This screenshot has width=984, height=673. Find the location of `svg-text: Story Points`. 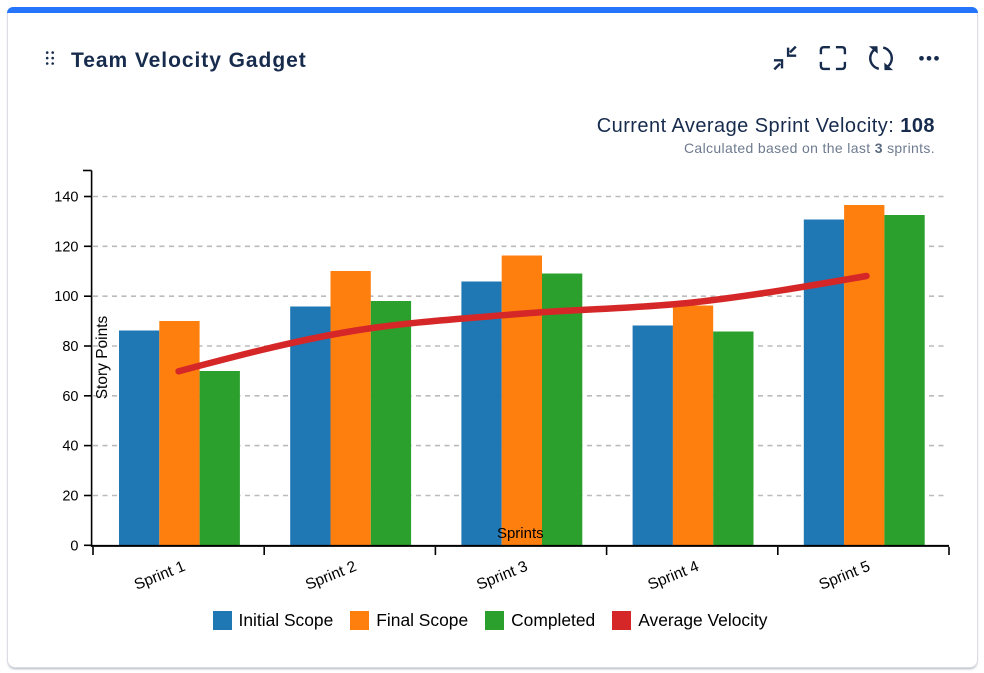

svg-text: Story Points is located at coordinates (102, 357).